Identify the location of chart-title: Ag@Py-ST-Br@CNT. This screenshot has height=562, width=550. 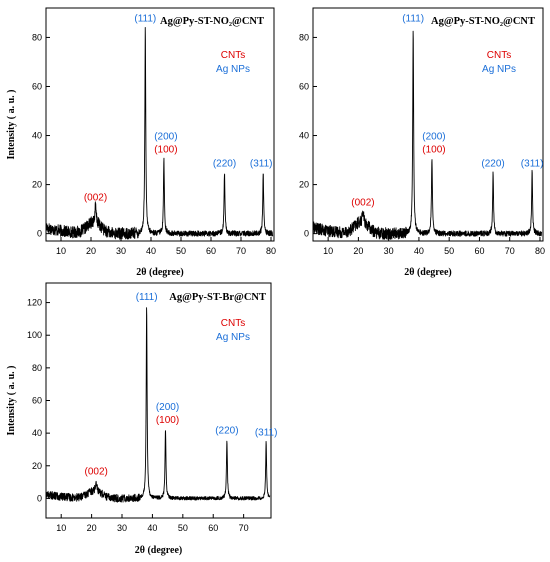
(217, 297).